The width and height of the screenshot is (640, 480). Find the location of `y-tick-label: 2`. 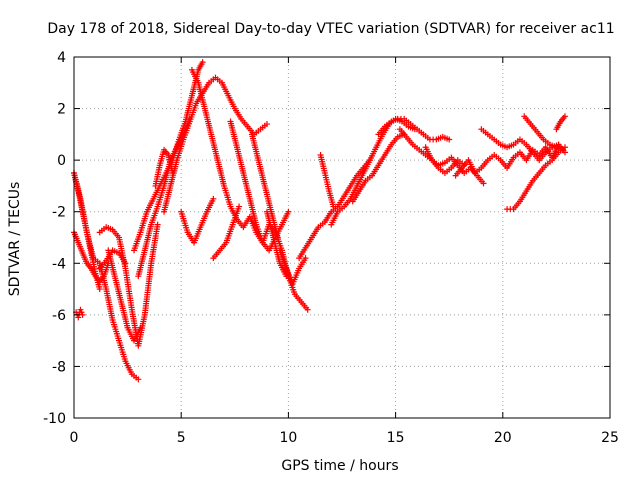

y-tick-label: 2 is located at coordinates (61, 110).